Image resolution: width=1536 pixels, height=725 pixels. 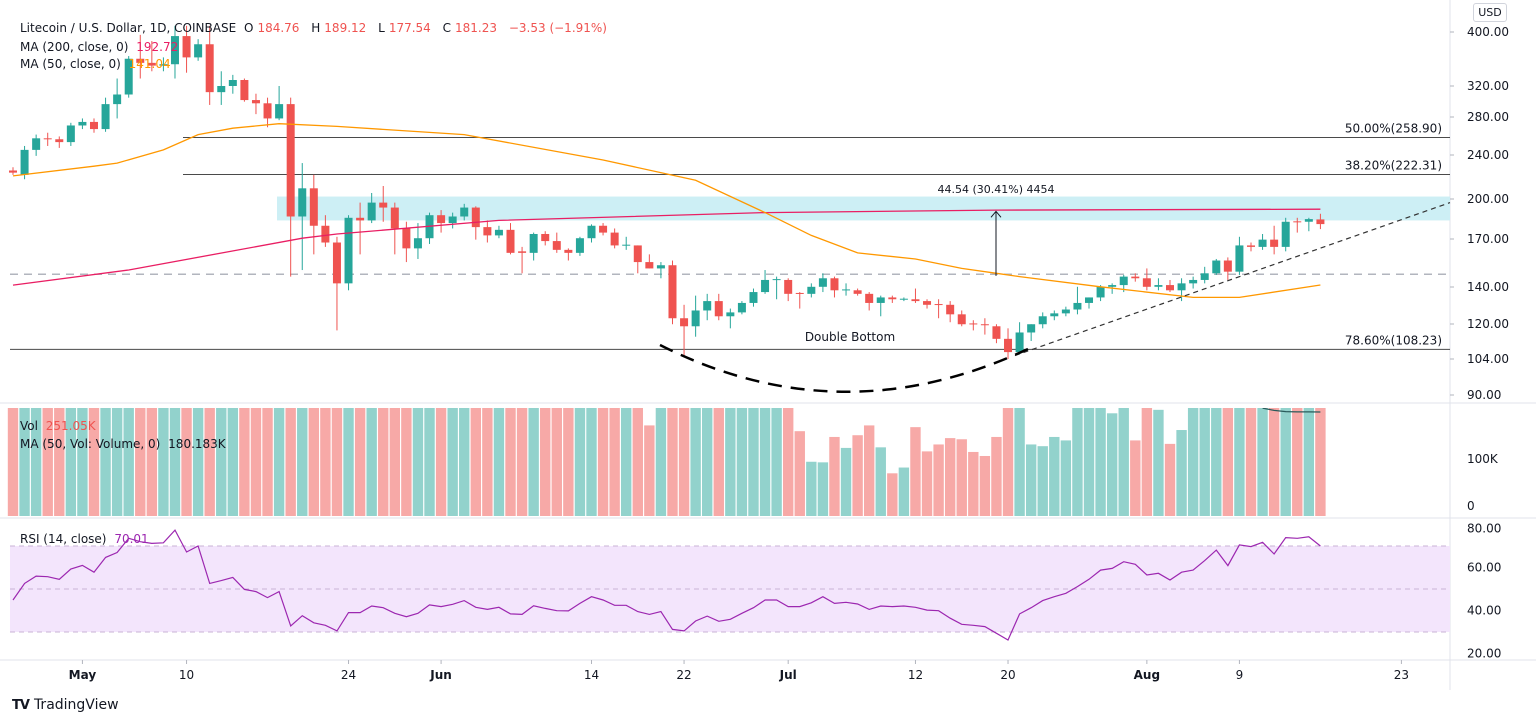 What do you see at coordinates (1490, 12) in the screenshot?
I see `currency-badge: USD` at bounding box center [1490, 12].